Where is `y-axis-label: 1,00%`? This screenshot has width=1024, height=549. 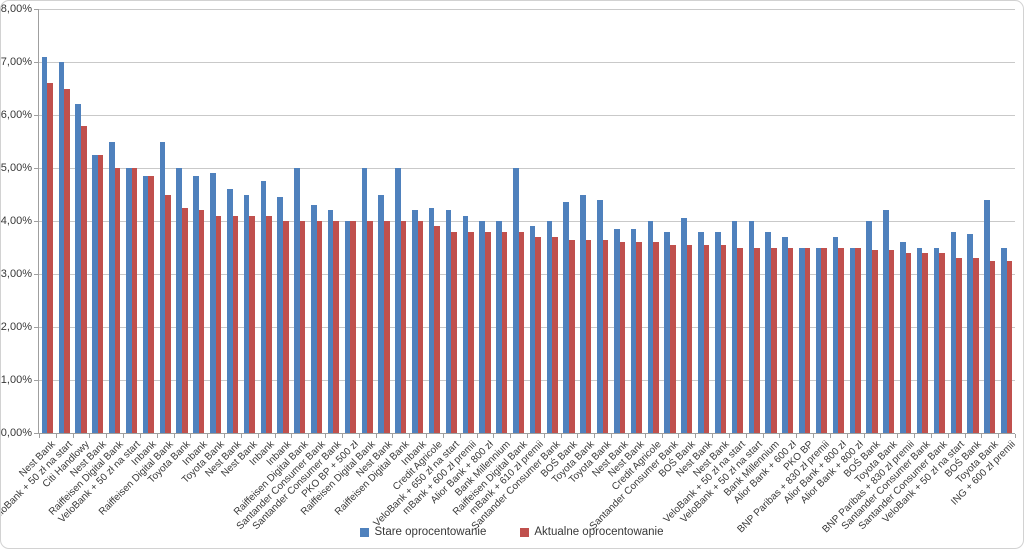
y-axis-label: 1,00% is located at coordinates (16, 380).